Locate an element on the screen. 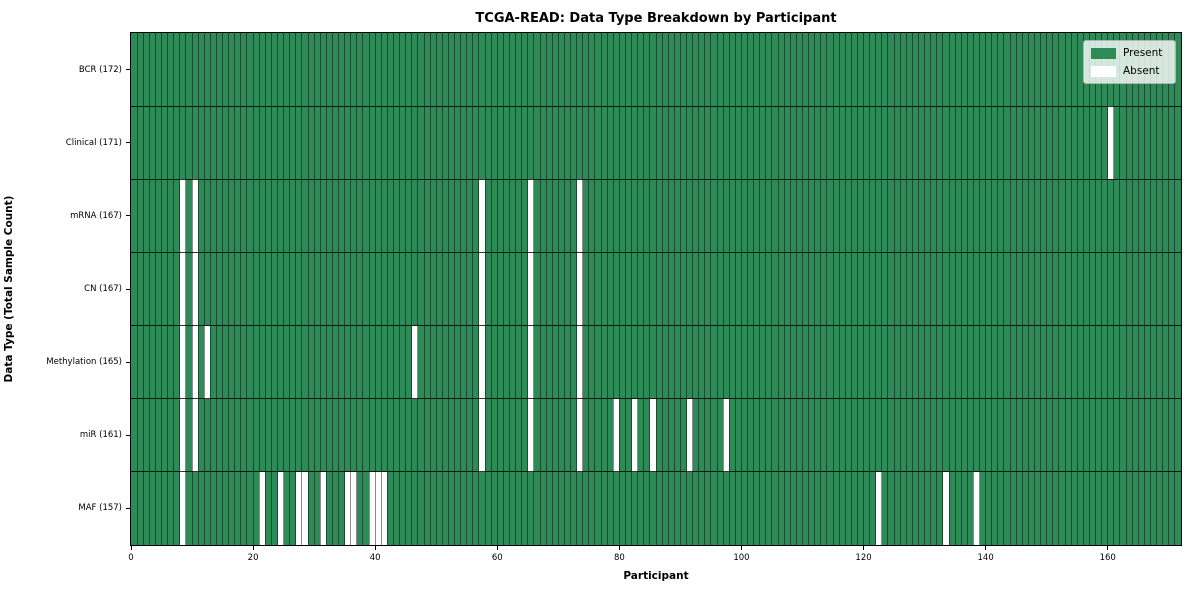  legend: Present Absent is located at coordinates (1129, 62).